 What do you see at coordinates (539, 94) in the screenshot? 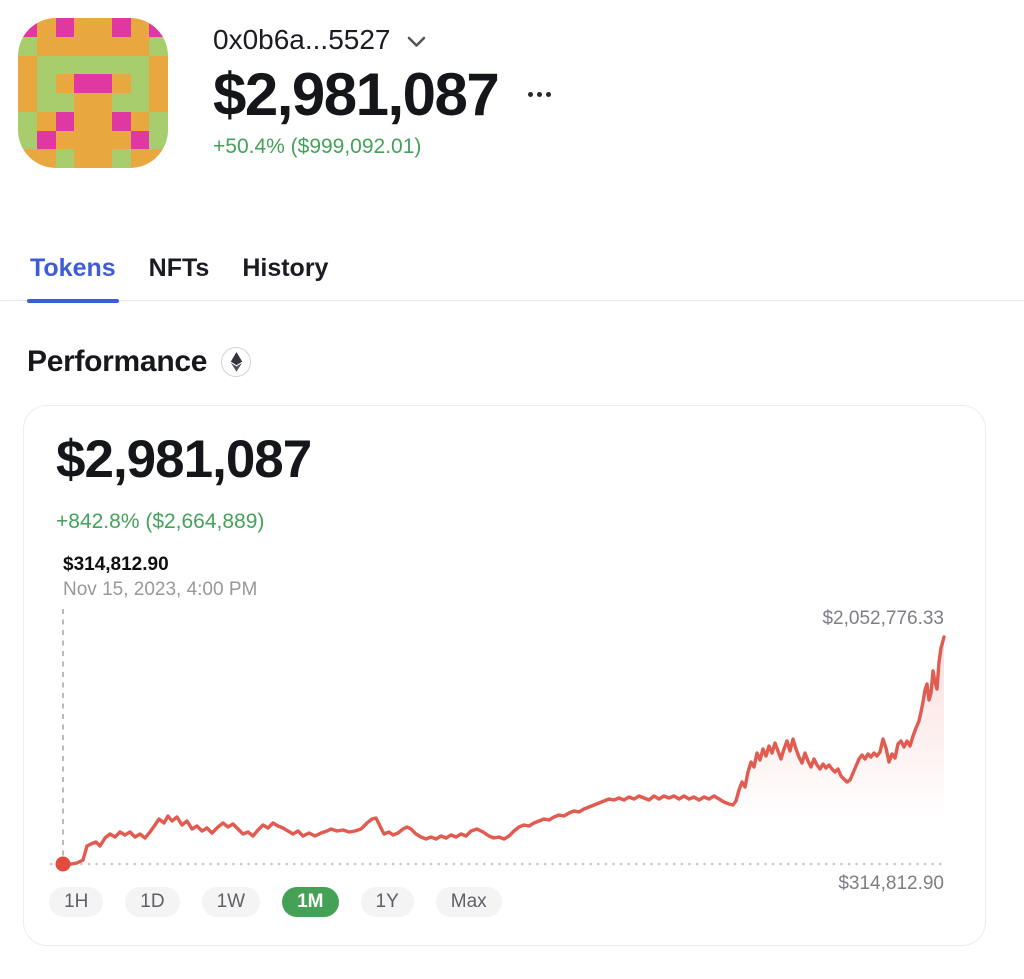
I see `ellipsis-menu-icon` at bounding box center [539, 94].